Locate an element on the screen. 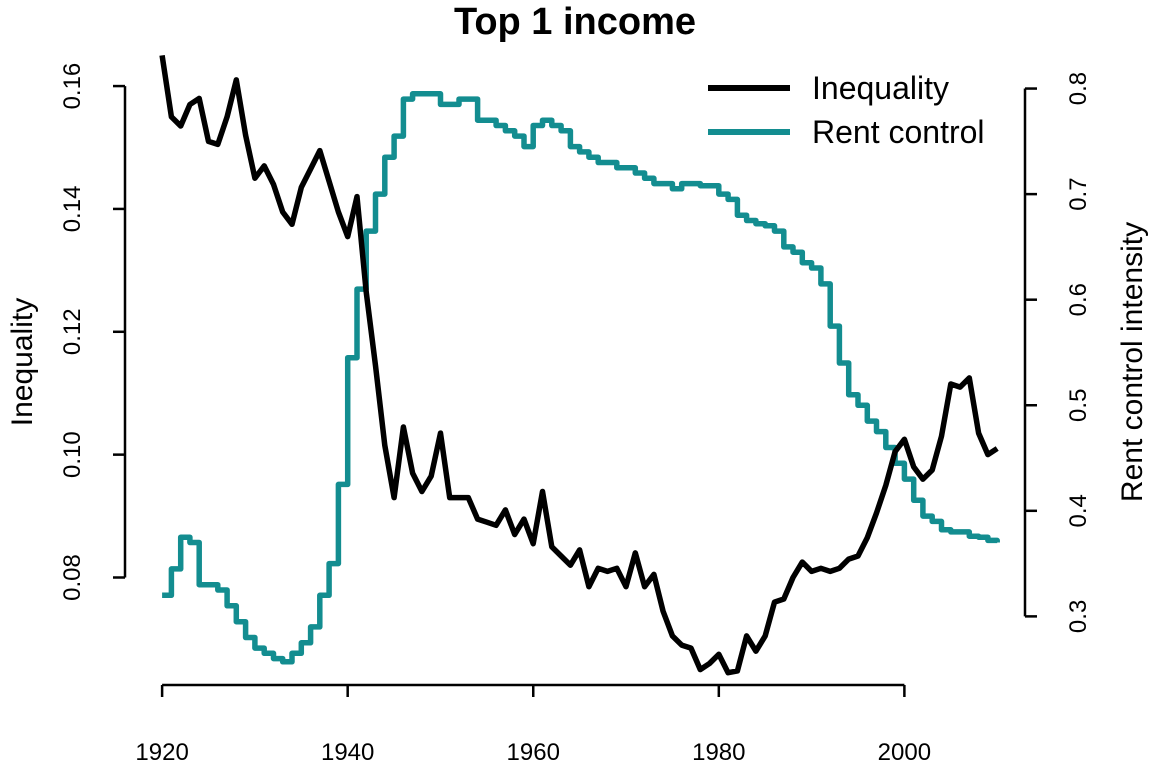  right-axis-label: Rent control intensity is located at coordinates (1132, 362).